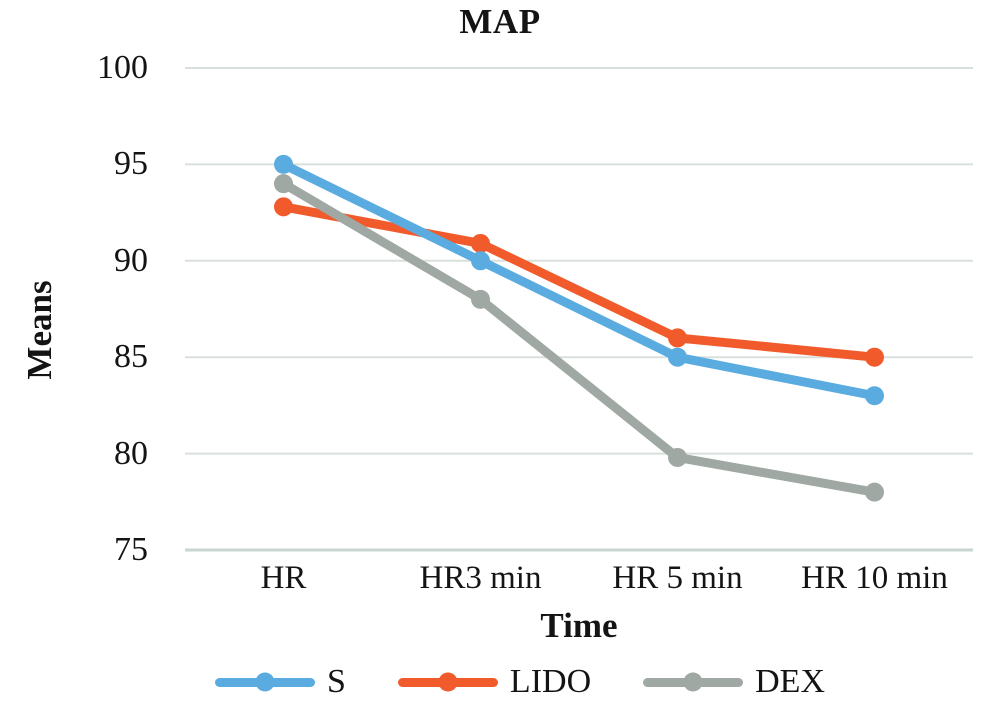 Image resolution: width=1000 pixels, height=717 pixels. What do you see at coordinates (579, 625) in the screenshot?
I see `x-axis-label: Time` at bounding box center [579, 625].